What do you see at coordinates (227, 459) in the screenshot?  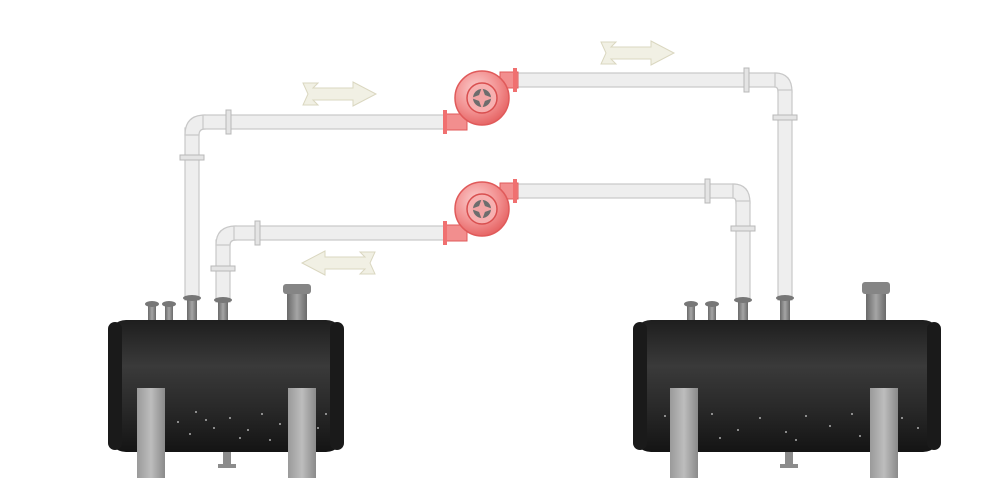 I see `left-tank-drain` at bounding box center [227, 459].